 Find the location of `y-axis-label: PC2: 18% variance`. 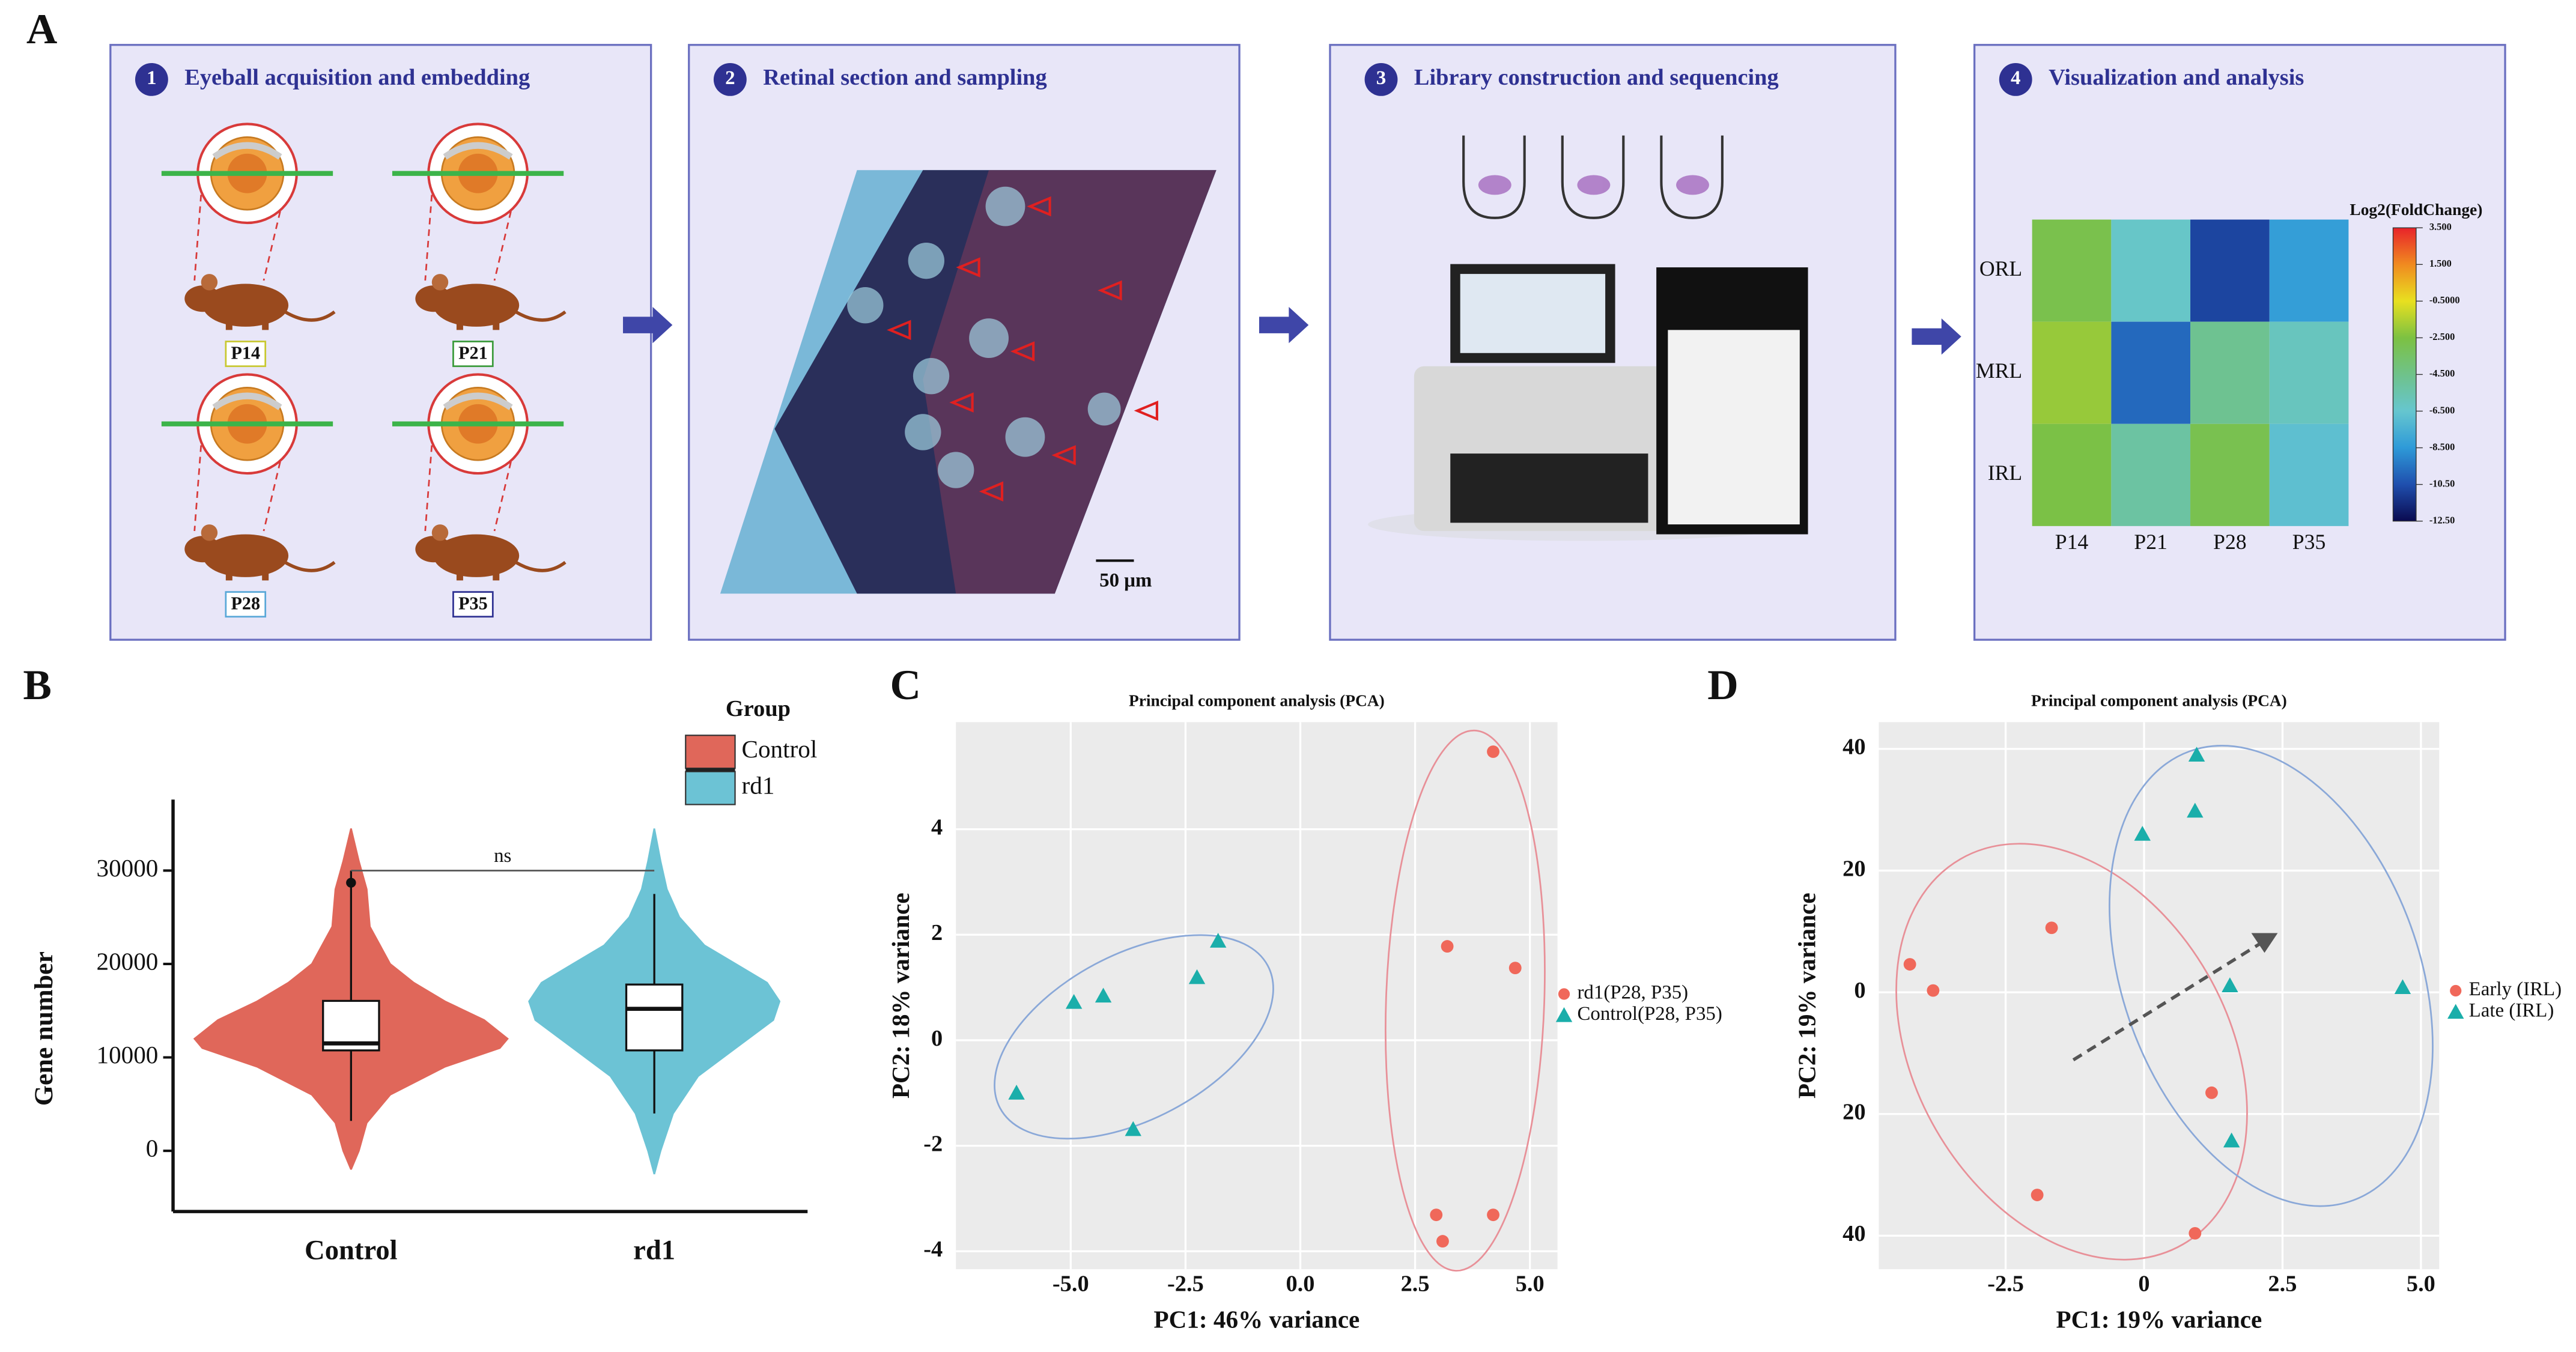

y-axis-label: PC2: 18% variance is located at coordinates (900, 996).